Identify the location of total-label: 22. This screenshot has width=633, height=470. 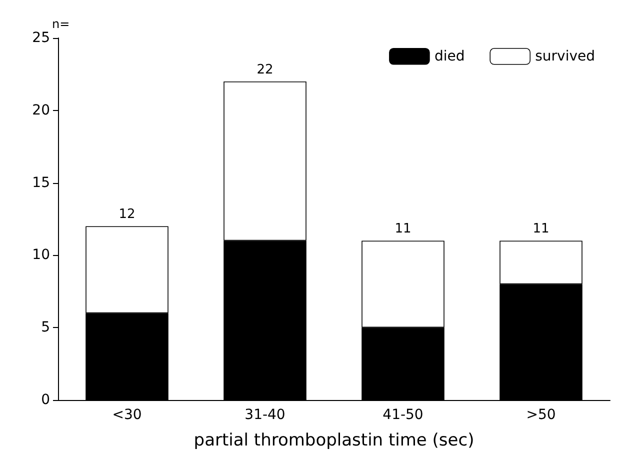
(265, 70).